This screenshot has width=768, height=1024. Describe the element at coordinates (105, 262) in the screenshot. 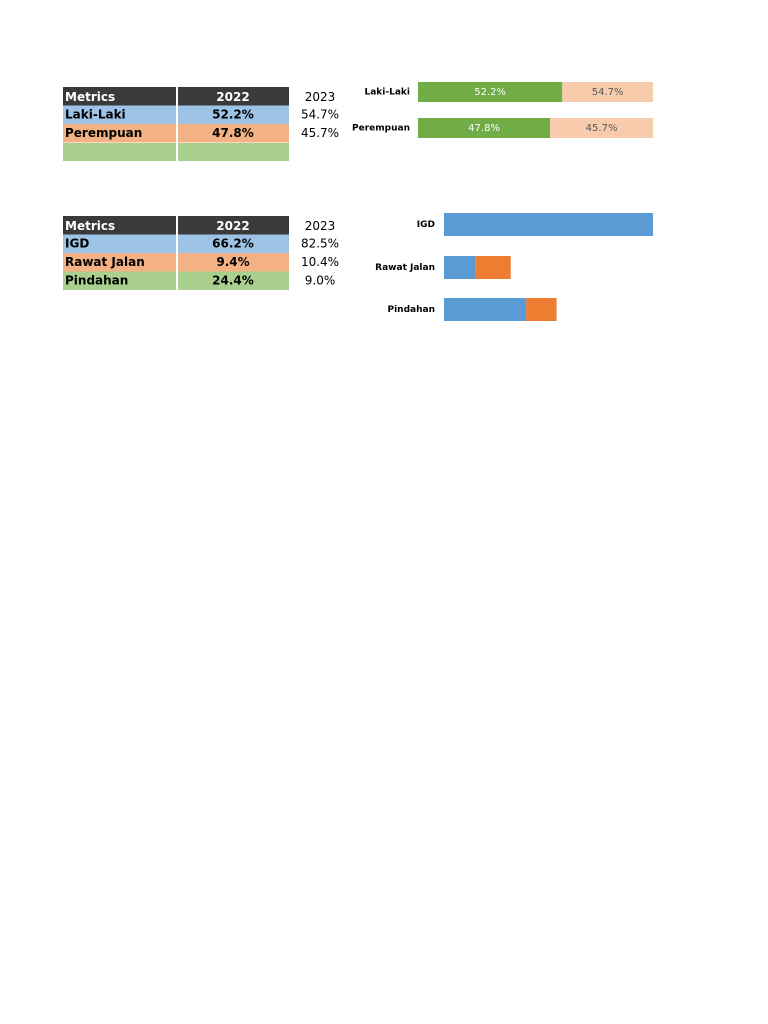

I see `cell-text: Rawat Jalan` at that location.